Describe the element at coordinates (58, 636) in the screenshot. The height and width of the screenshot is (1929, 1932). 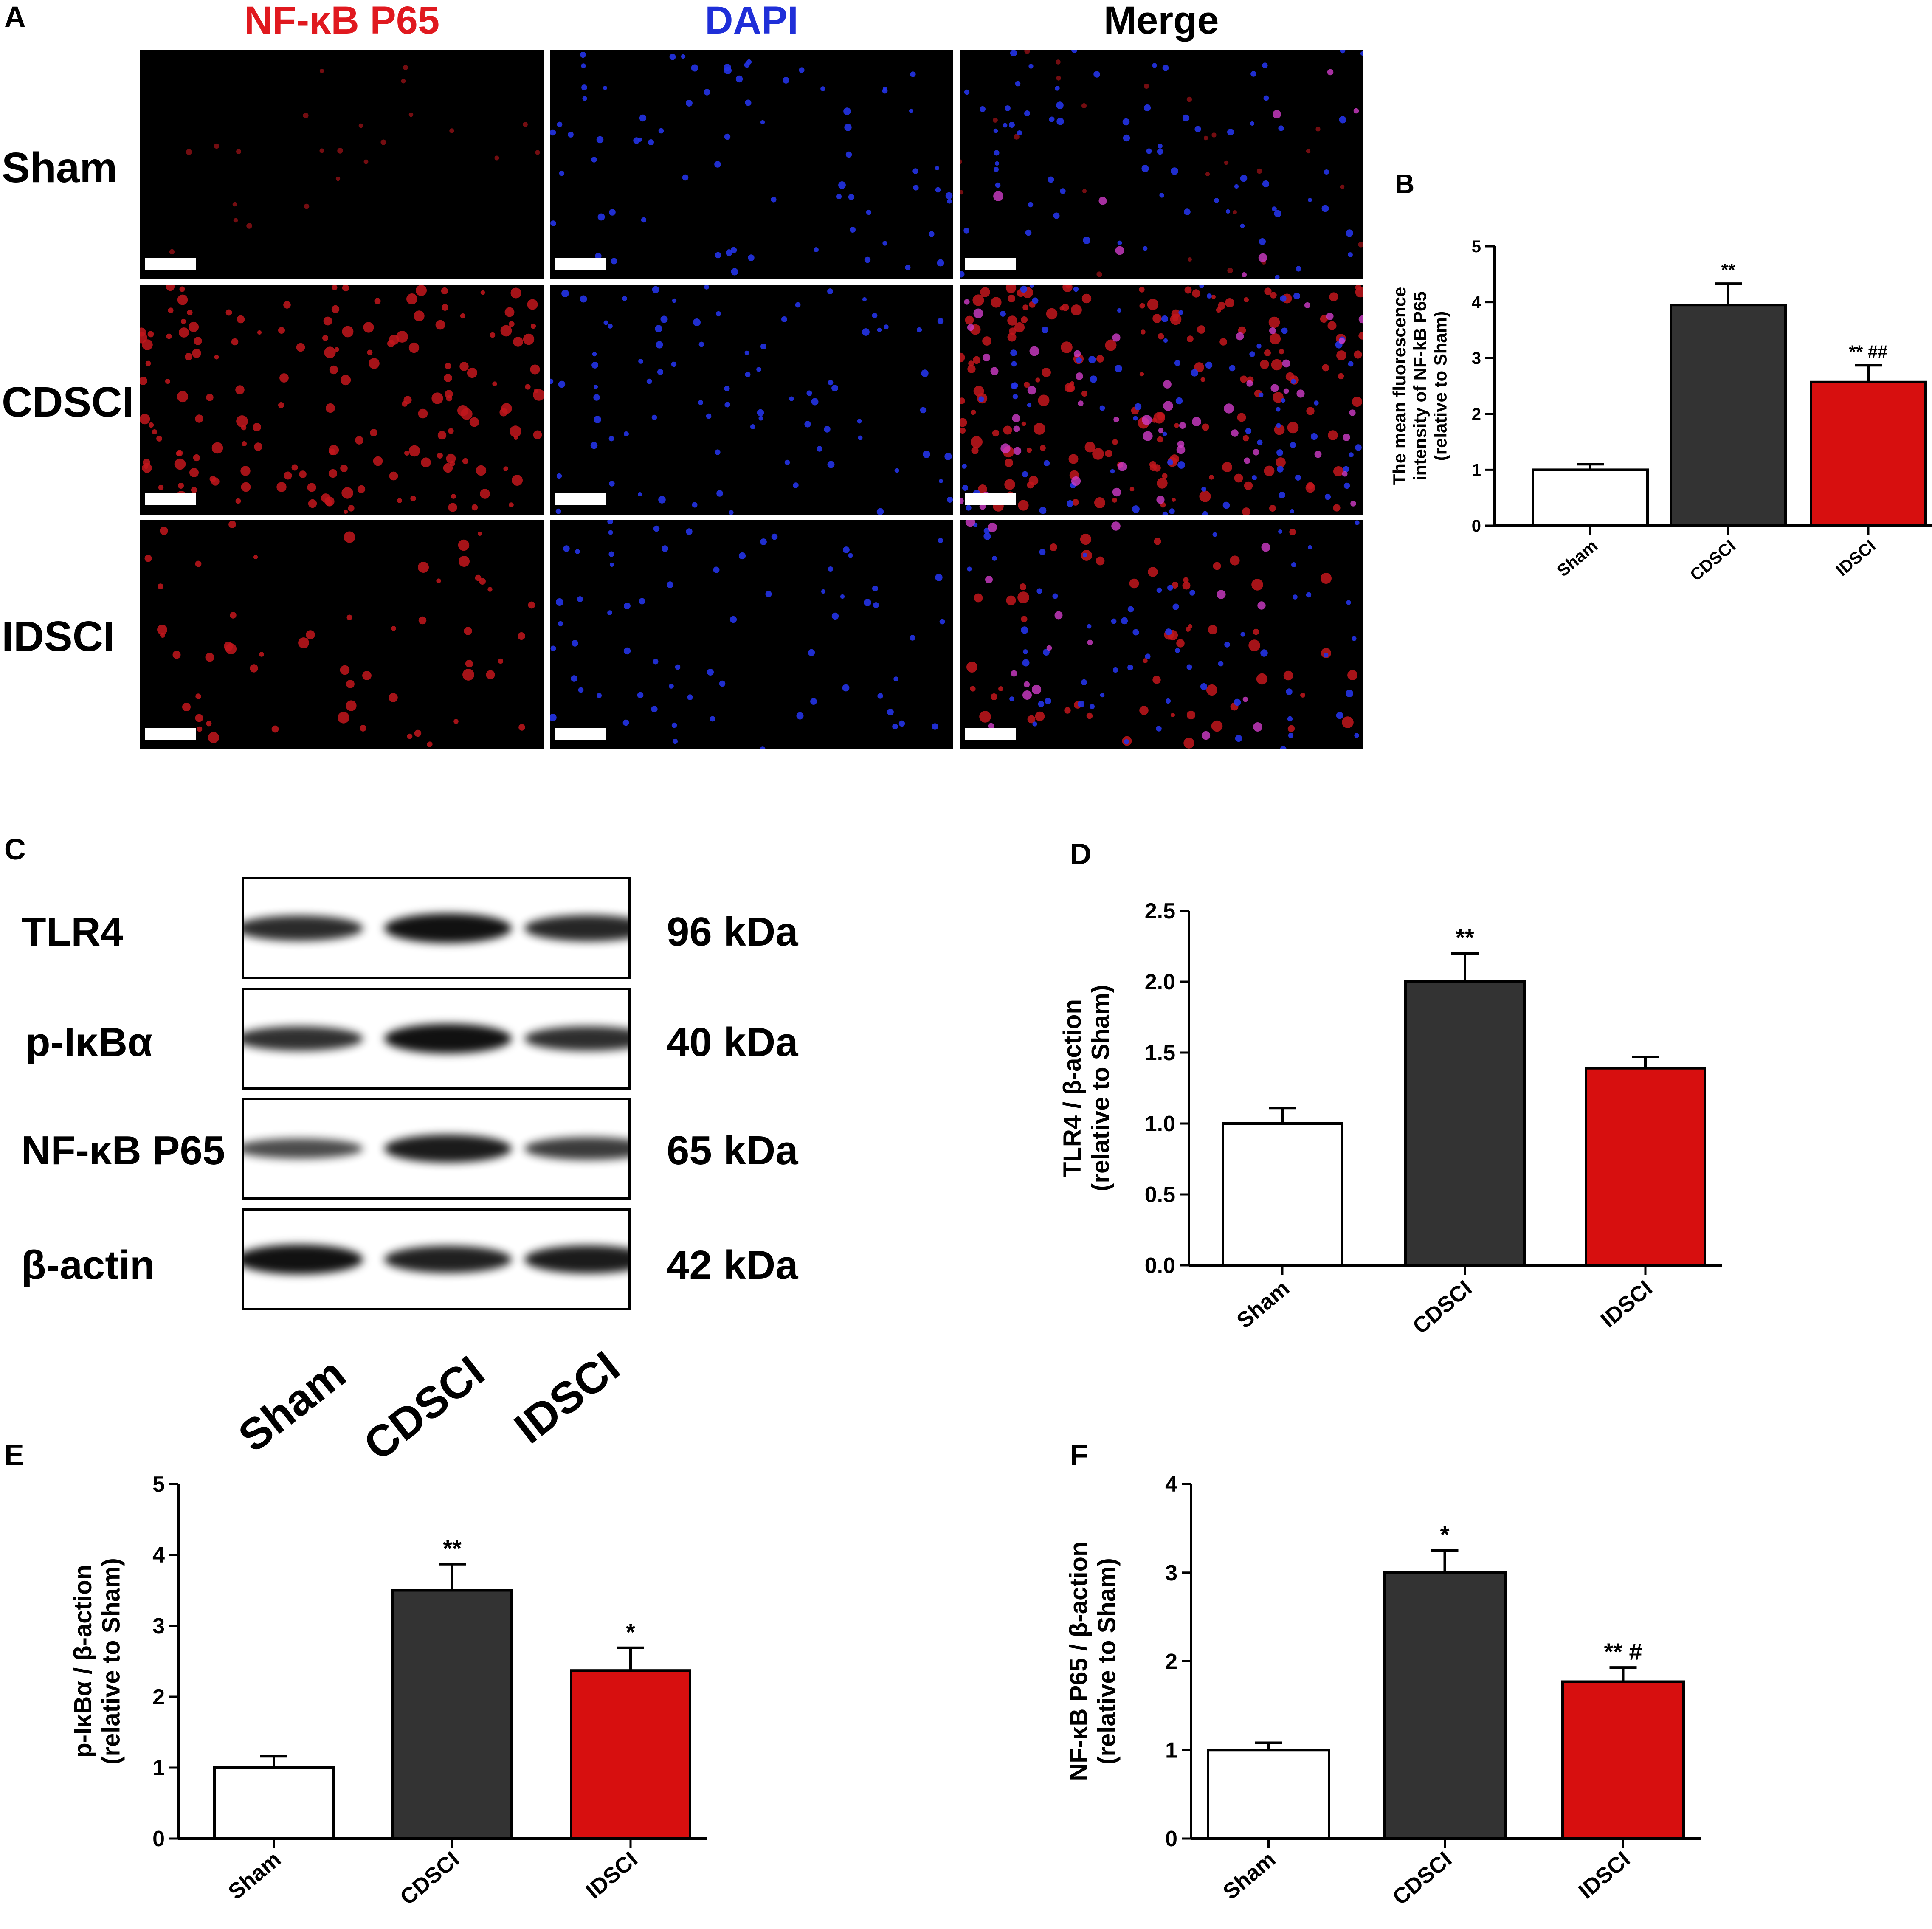
I see `row-header-idsci: IDSCI` at that location.